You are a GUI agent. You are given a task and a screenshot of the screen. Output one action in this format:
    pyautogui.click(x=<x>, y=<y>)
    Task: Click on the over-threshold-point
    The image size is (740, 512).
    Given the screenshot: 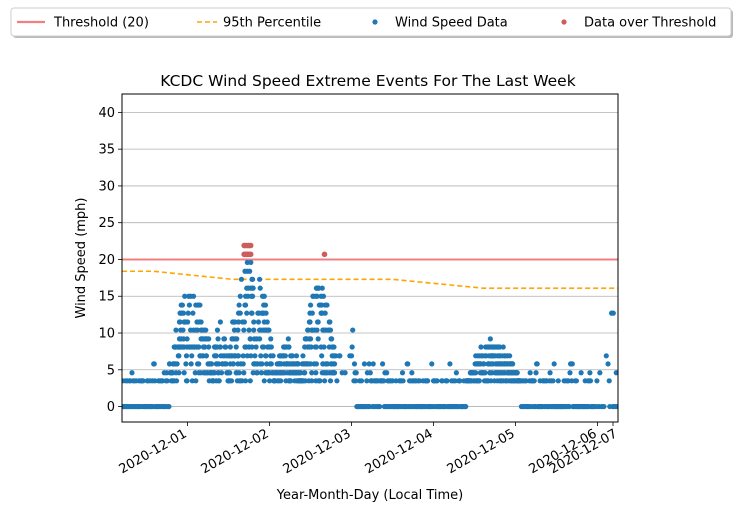 What is the action you would take?
    pyautogui.click(x=250, y=245)
    